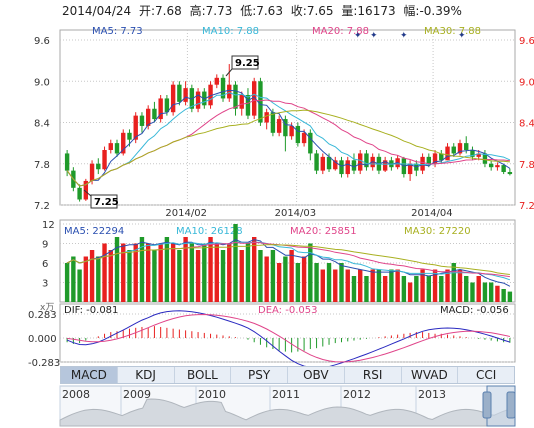 The height and width of the screenshot is (428, 534). What do you see at coordinates (296, 213) in the screenshot?
I see `x-tick-label: 2014/03` at bounding box center [296, 213].